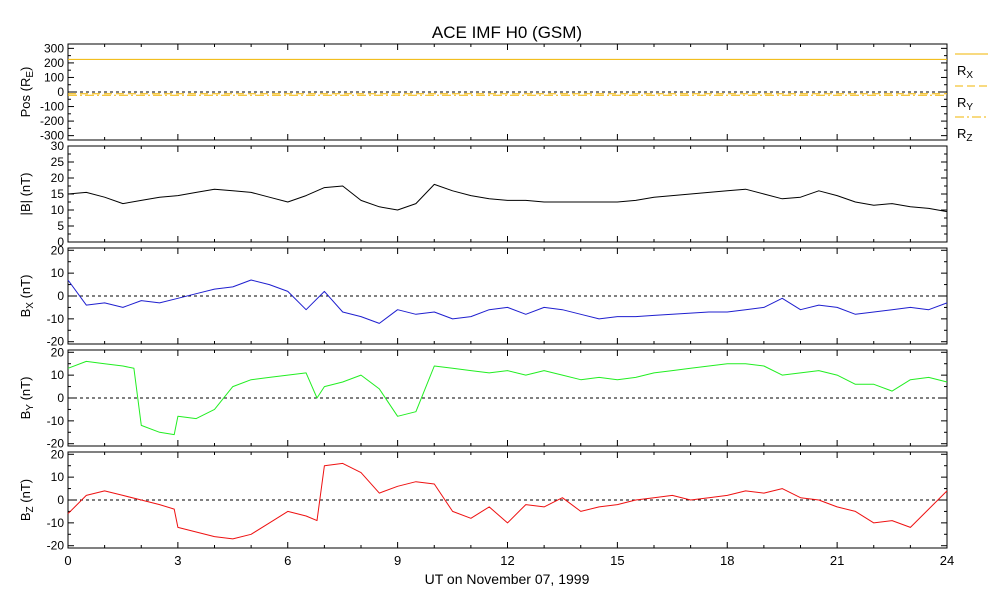  What do you see at coordinates (965, 135) in the screenshot?
I see `legend-label-Z: RZ` at bounding box center [965, 135].